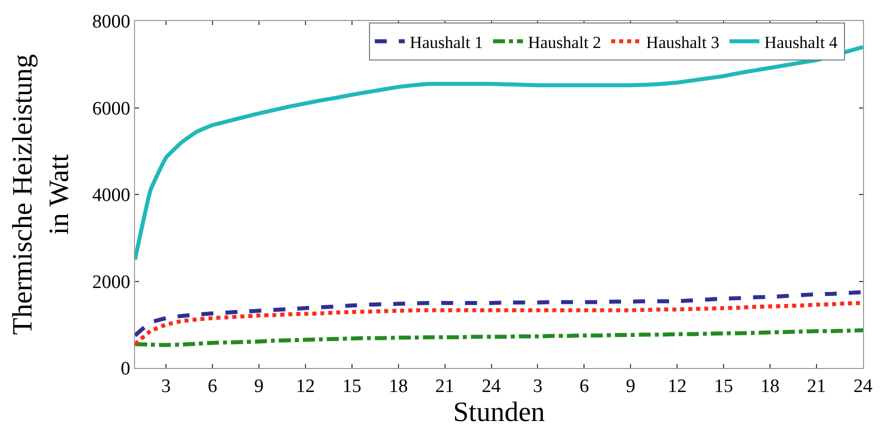 This screenshot has width=893, height=430. Describe the element at coordinates (446, 42) in the screenshot. I see `legend-label: Haushalt 1` at that location.